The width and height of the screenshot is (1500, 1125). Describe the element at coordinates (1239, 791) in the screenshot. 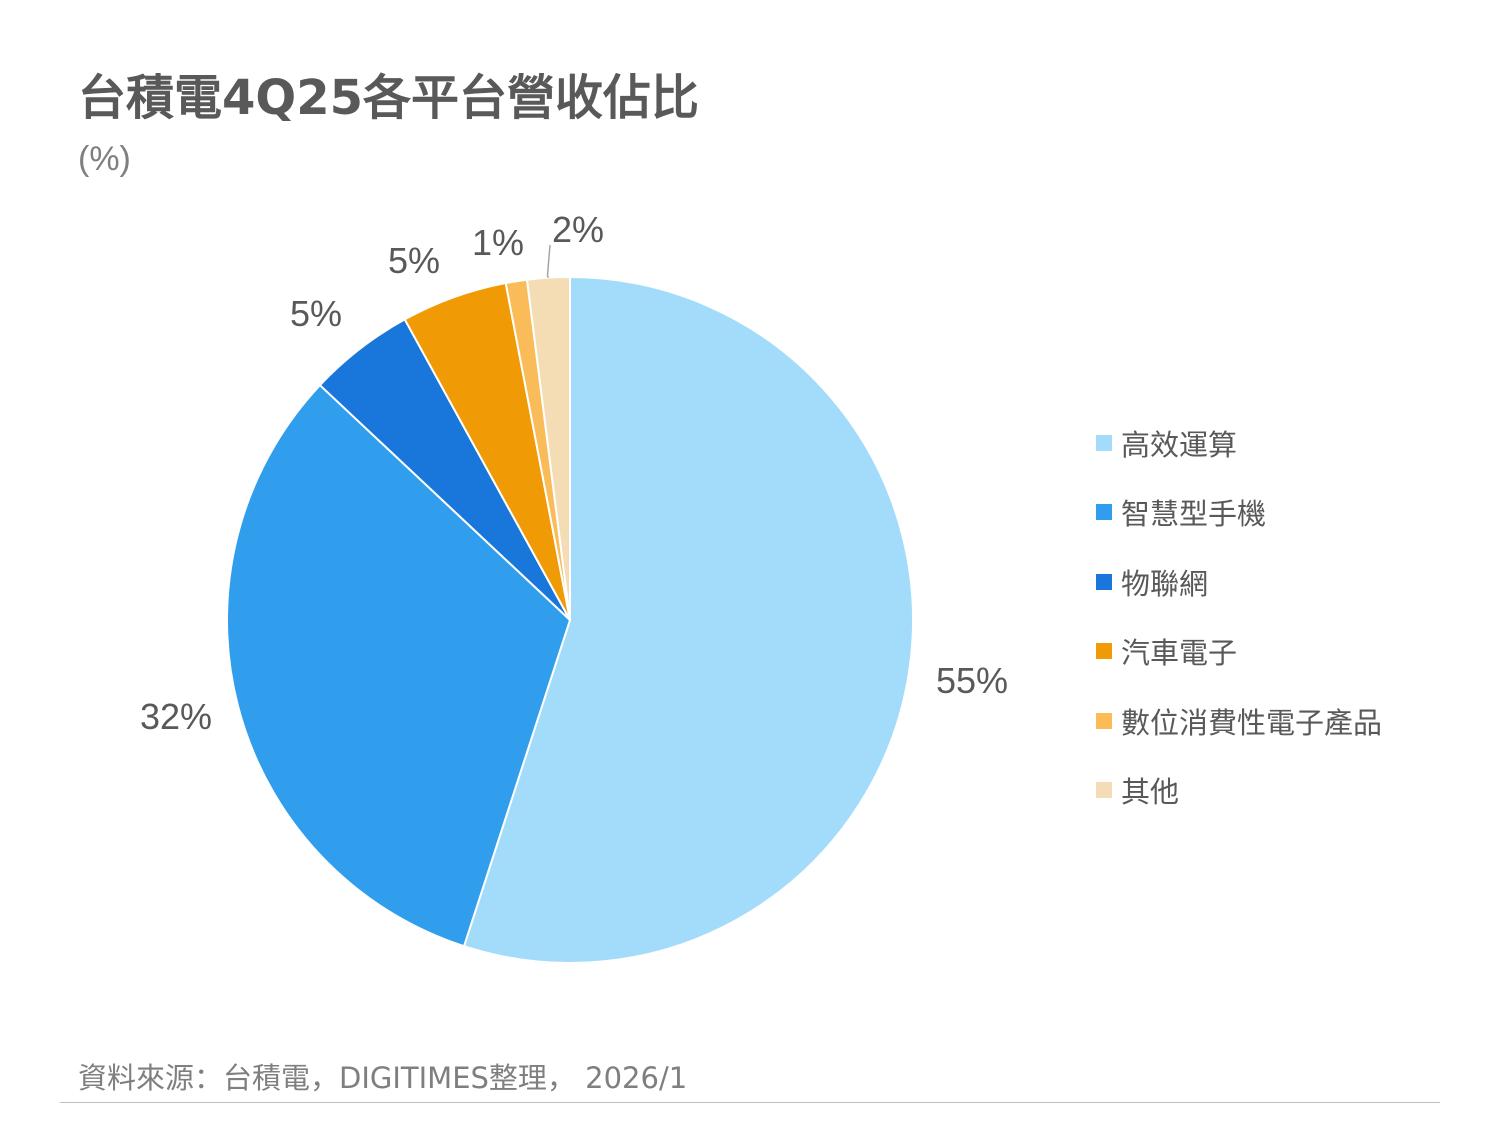

I see `legend-item: 其他` at that location.